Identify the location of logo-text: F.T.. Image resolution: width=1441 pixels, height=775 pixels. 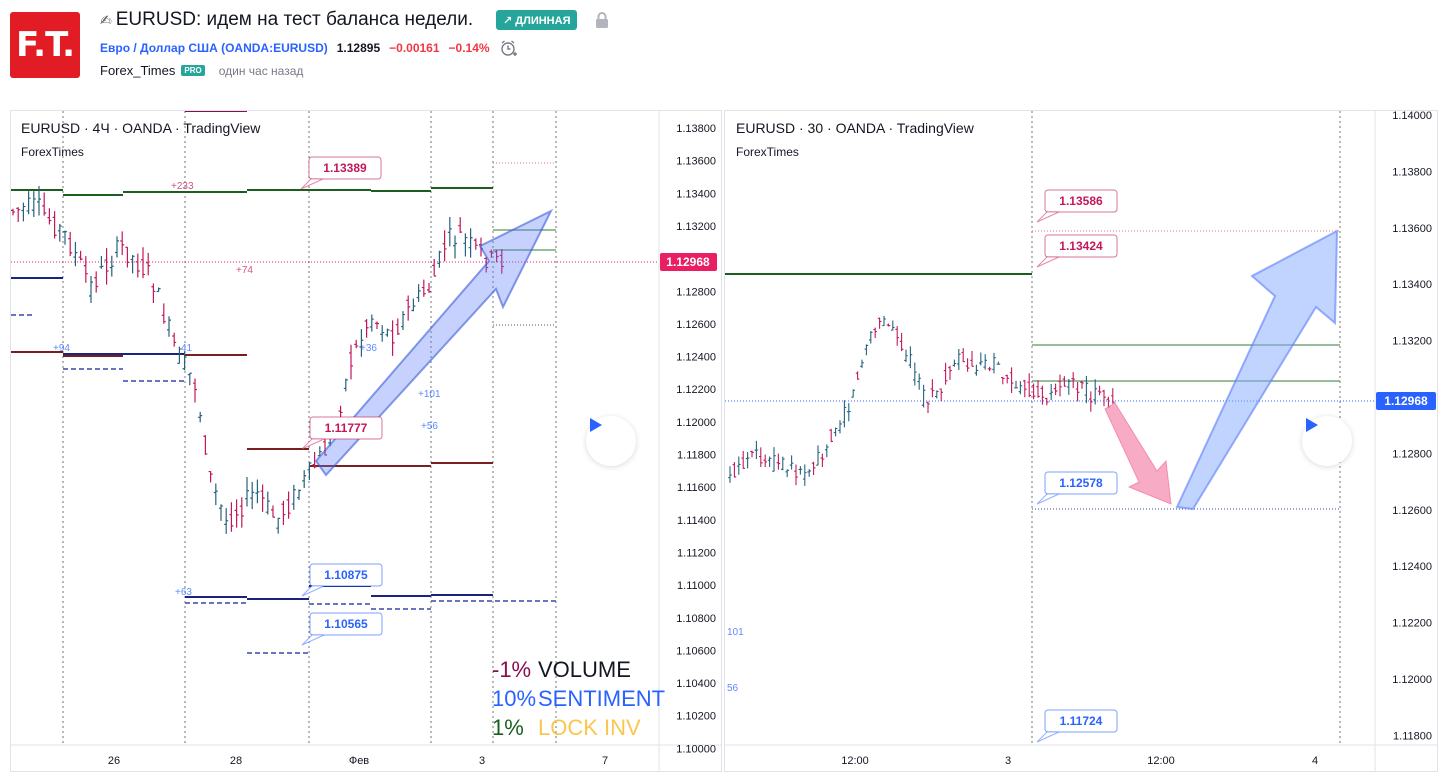
(45, 45).